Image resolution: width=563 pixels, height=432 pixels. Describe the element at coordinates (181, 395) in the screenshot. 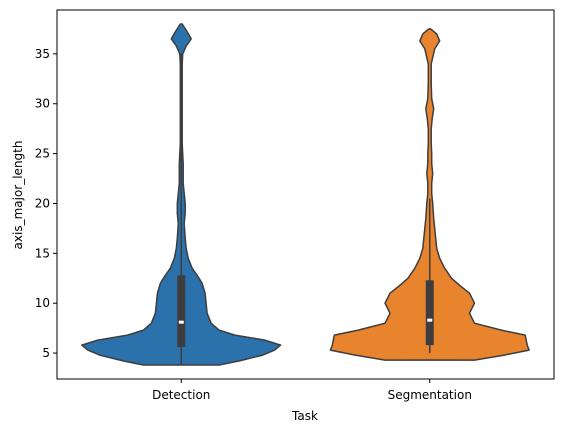

I see `x-tick-label: Detection` at that location.